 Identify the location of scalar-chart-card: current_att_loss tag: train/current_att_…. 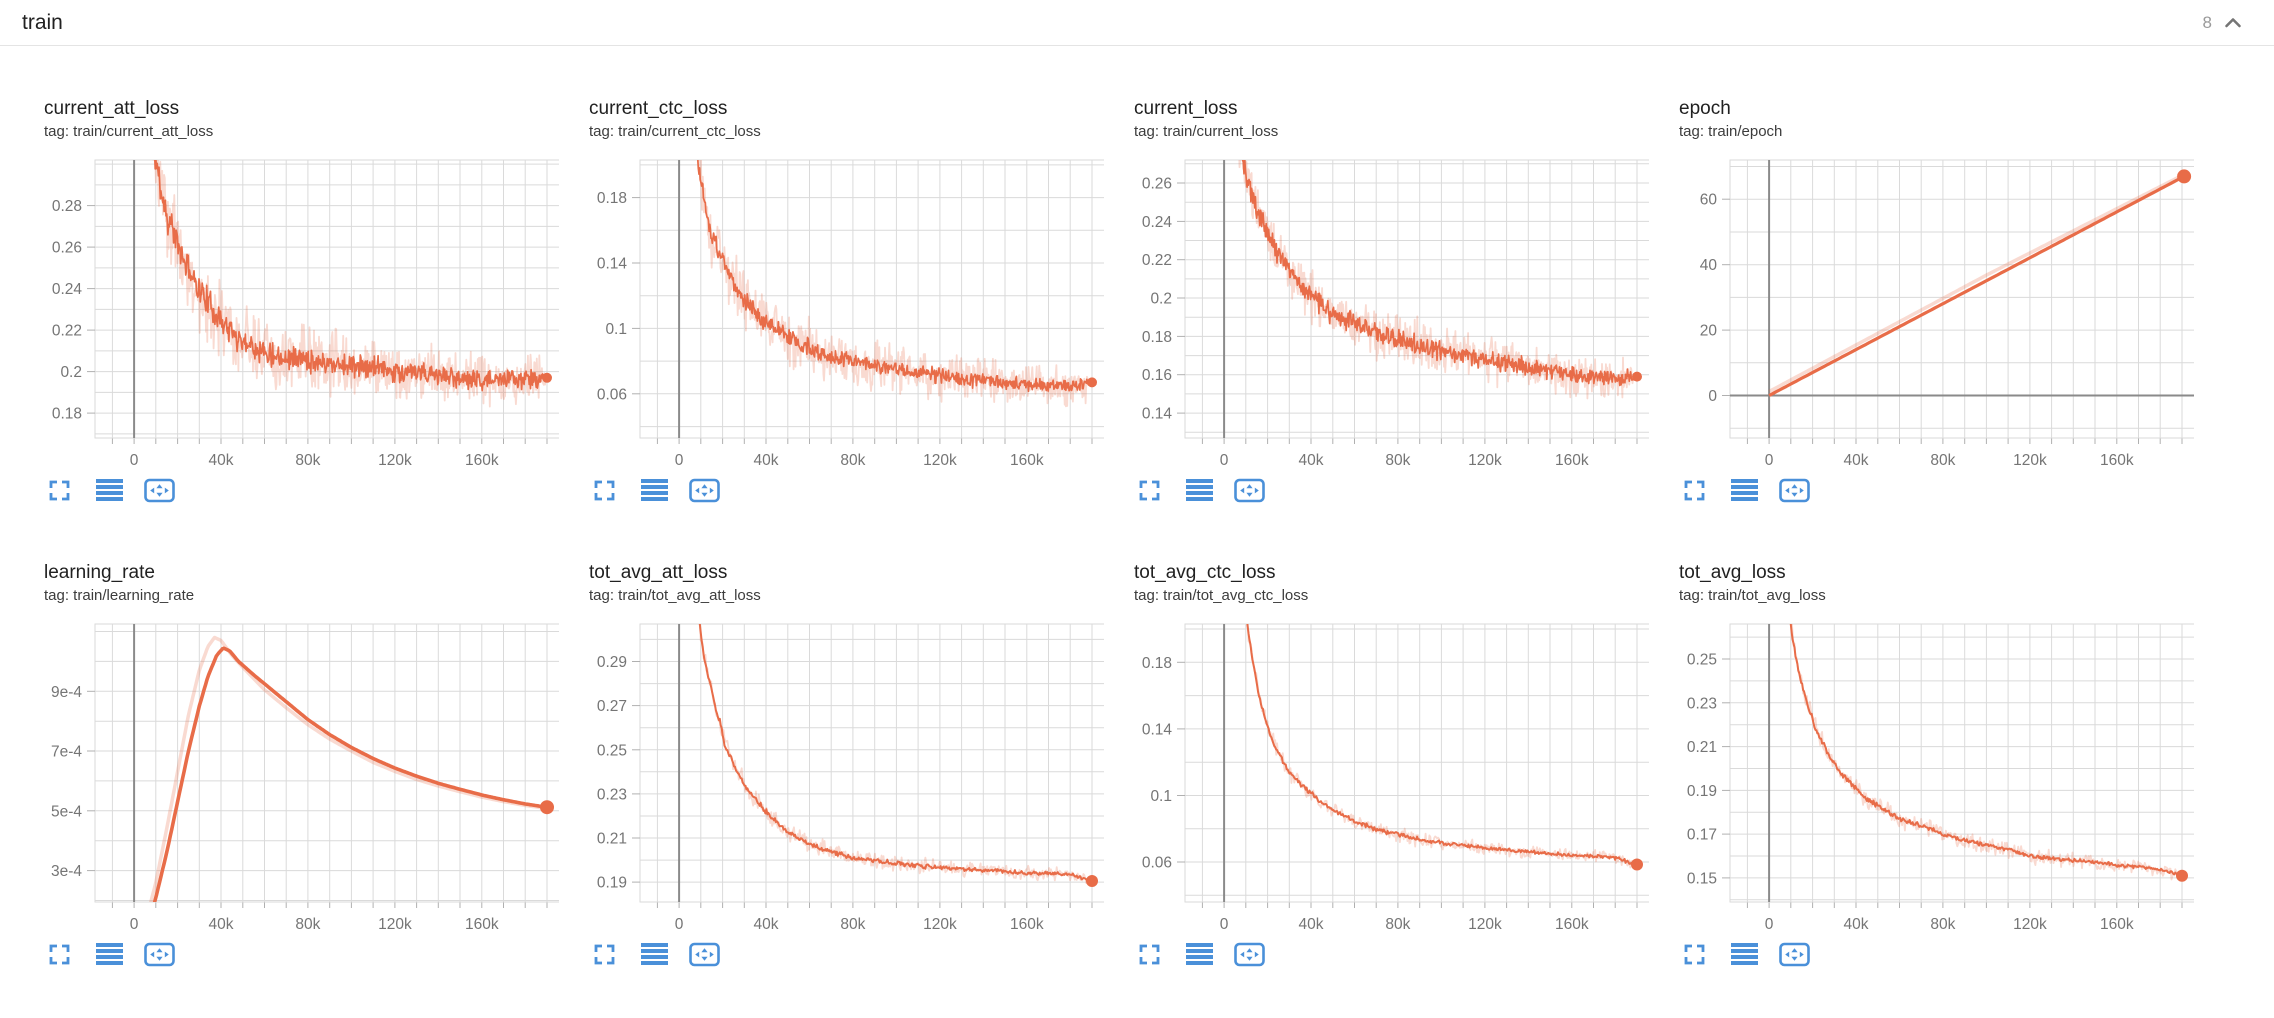
(286, 300).